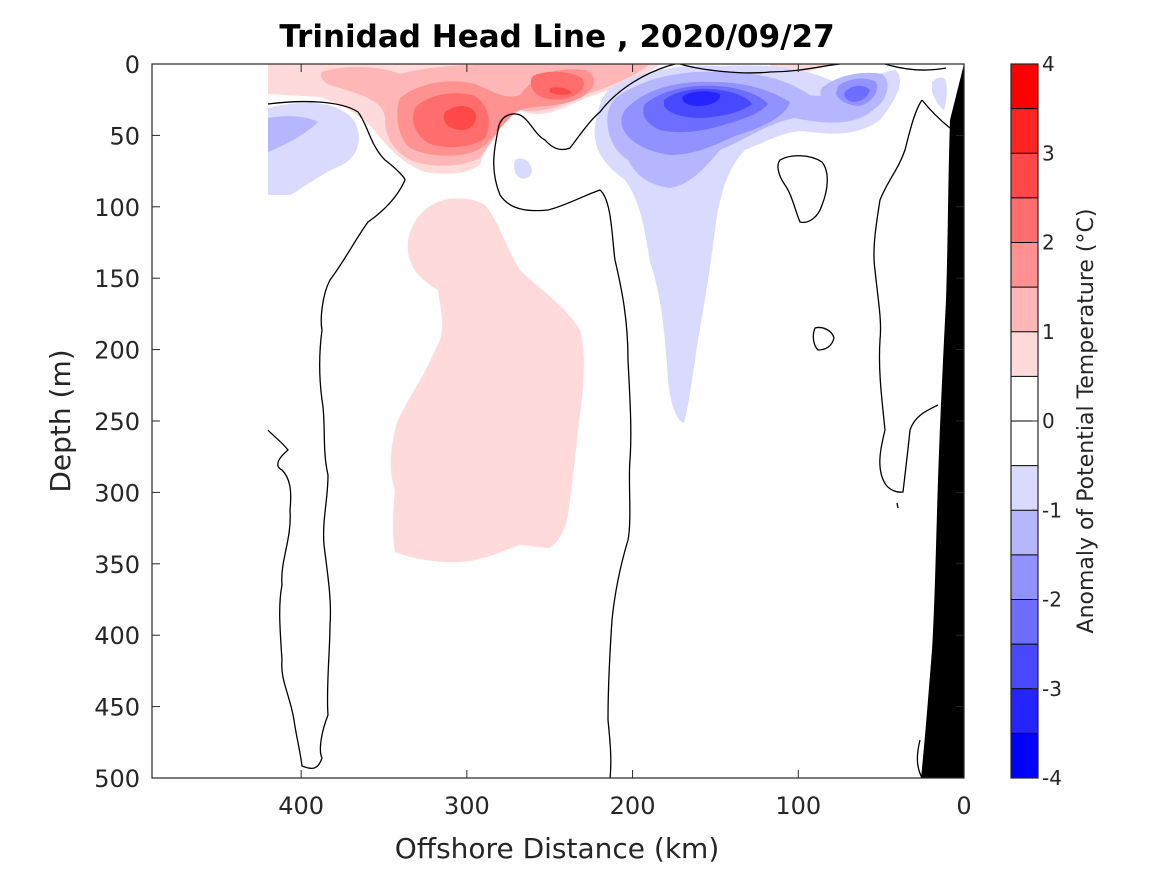  What do you see at coordinates (117, 565) in the screenshot?
I see `y-tick-label: 350` at bounding box center [117, 565].